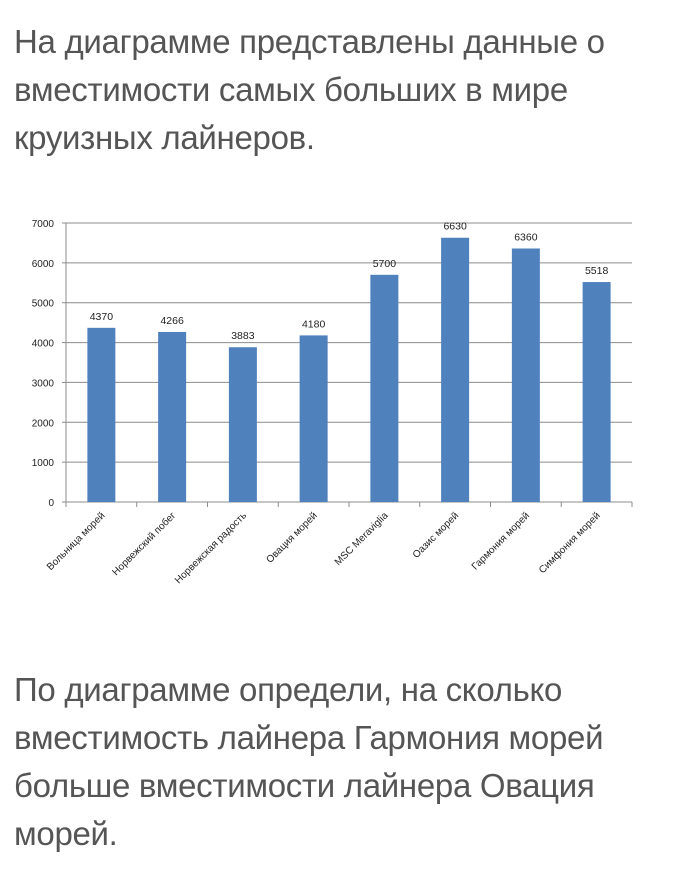 The width and height of the screenshot is (676, 874). What do you see at coordinates (43, 463) in the screenshot?
I see `y-tick-label: 1000` at bounding box center [43, 463].